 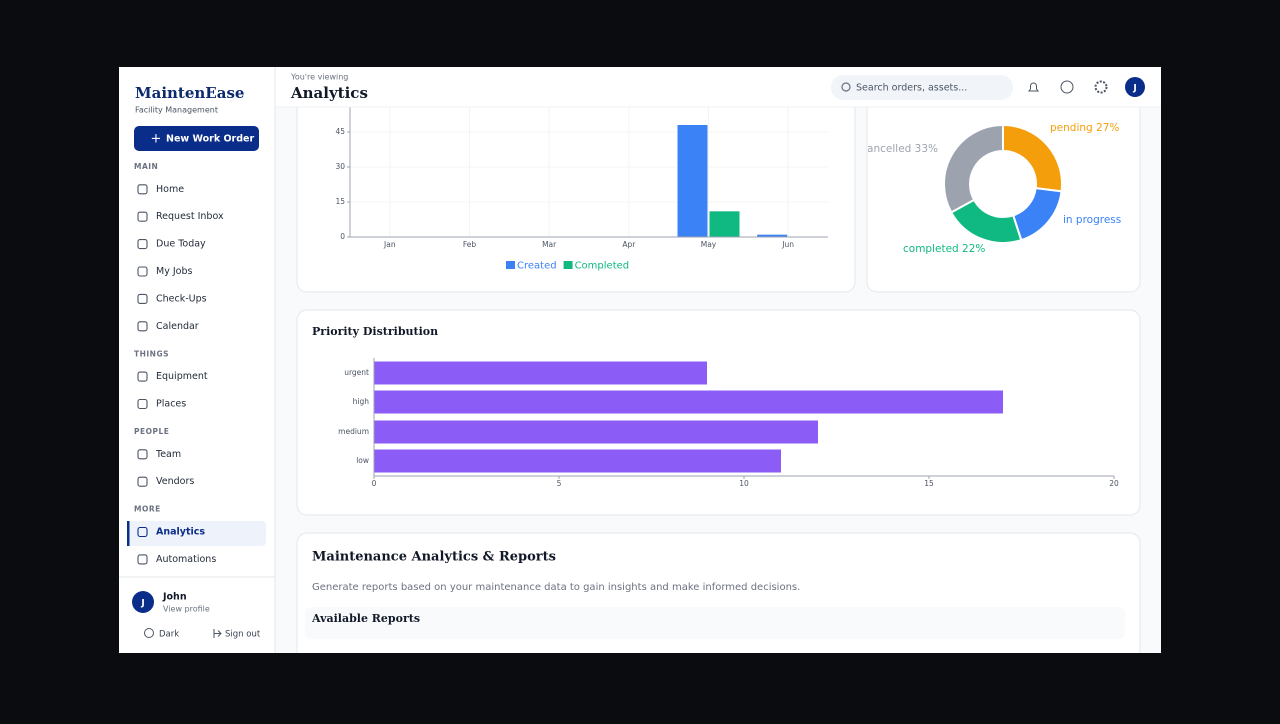 What do you see at coordinates (217, 633) in the screenshot?
I see `signout-icon` at bounding box center [217, 633].